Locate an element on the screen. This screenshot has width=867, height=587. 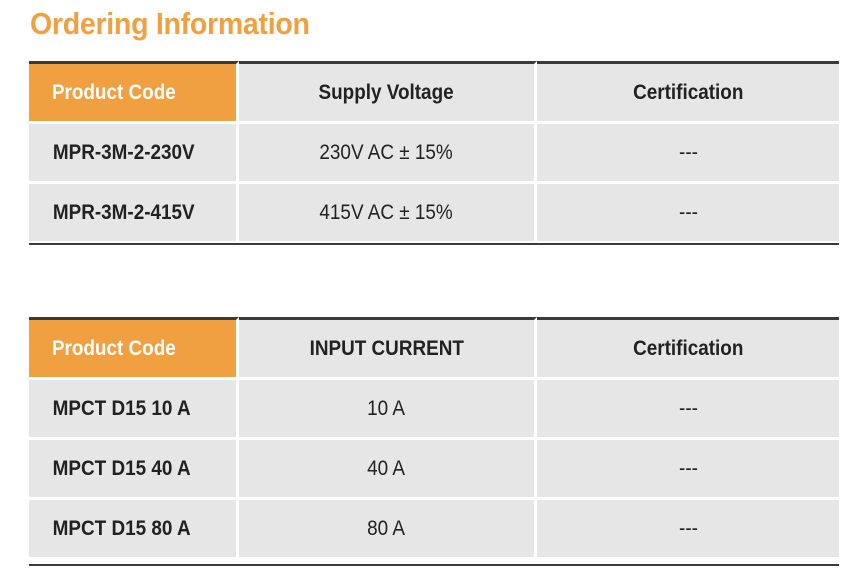
supply-voltage-cell: 415V AC ± 15% is located at coordinates (388, 212).